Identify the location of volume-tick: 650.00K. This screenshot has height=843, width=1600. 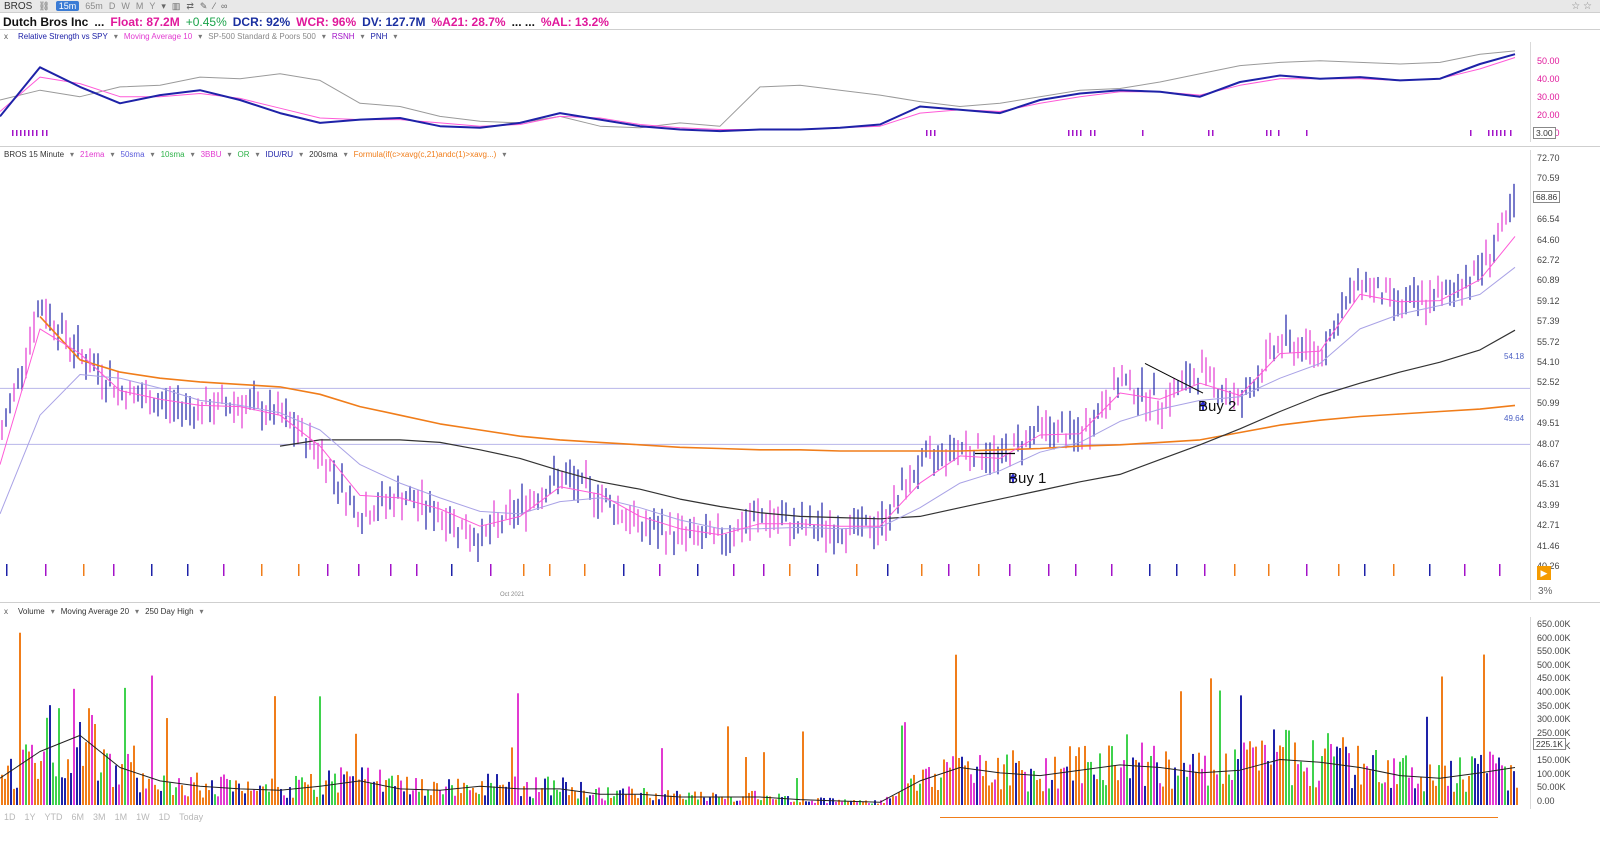
(1554, 624).